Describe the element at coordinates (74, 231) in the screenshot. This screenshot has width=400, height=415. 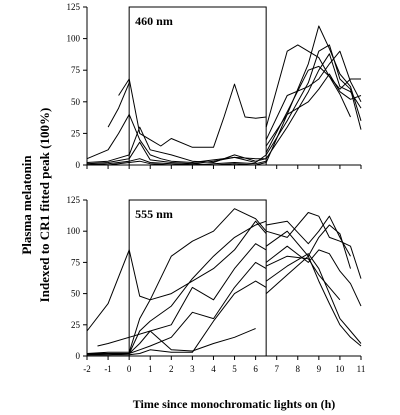
I see `y-tick-label-555nm: 100` at that location.